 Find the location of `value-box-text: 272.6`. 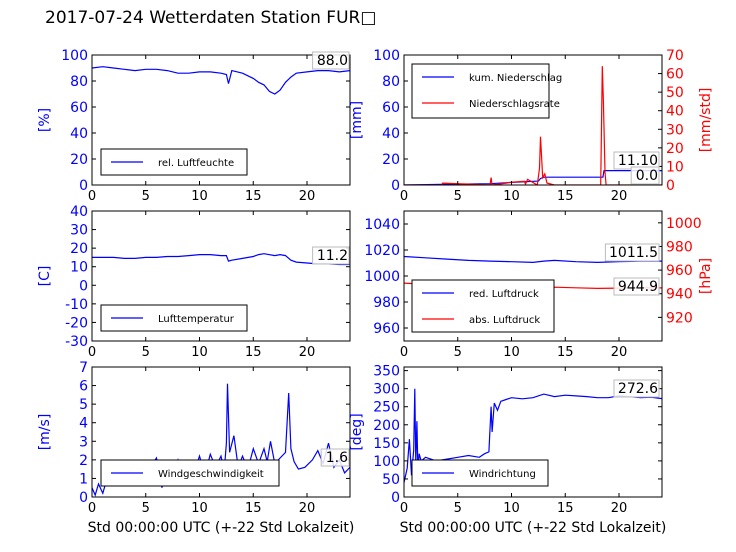

value-box-text: 272.6 is located at coordinates (638, 389).